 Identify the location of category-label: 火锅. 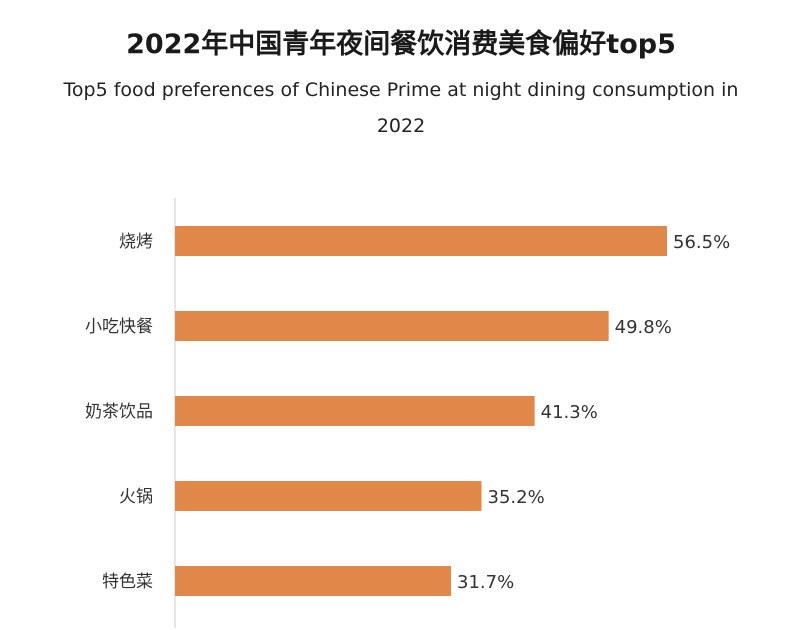
(136, 497).